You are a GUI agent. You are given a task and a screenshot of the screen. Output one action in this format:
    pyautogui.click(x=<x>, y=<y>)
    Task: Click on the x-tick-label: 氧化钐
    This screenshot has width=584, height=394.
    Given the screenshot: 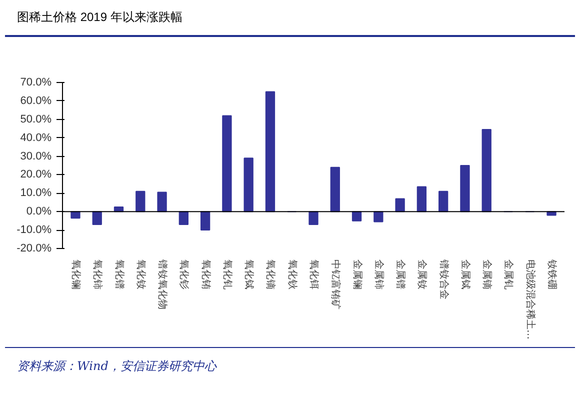 What is the action you would take?
    pyautogui.click(x=184, y=275)
    